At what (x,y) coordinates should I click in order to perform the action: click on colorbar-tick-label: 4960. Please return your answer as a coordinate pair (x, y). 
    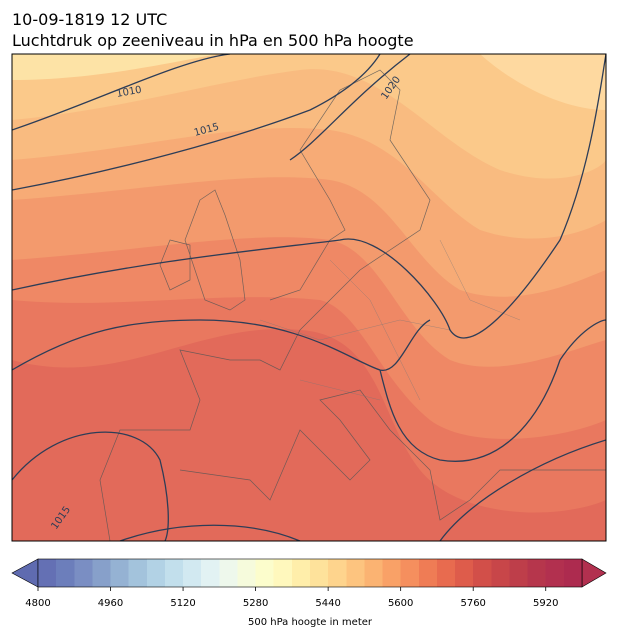
    Looking at the image, I should click on (110, 603).